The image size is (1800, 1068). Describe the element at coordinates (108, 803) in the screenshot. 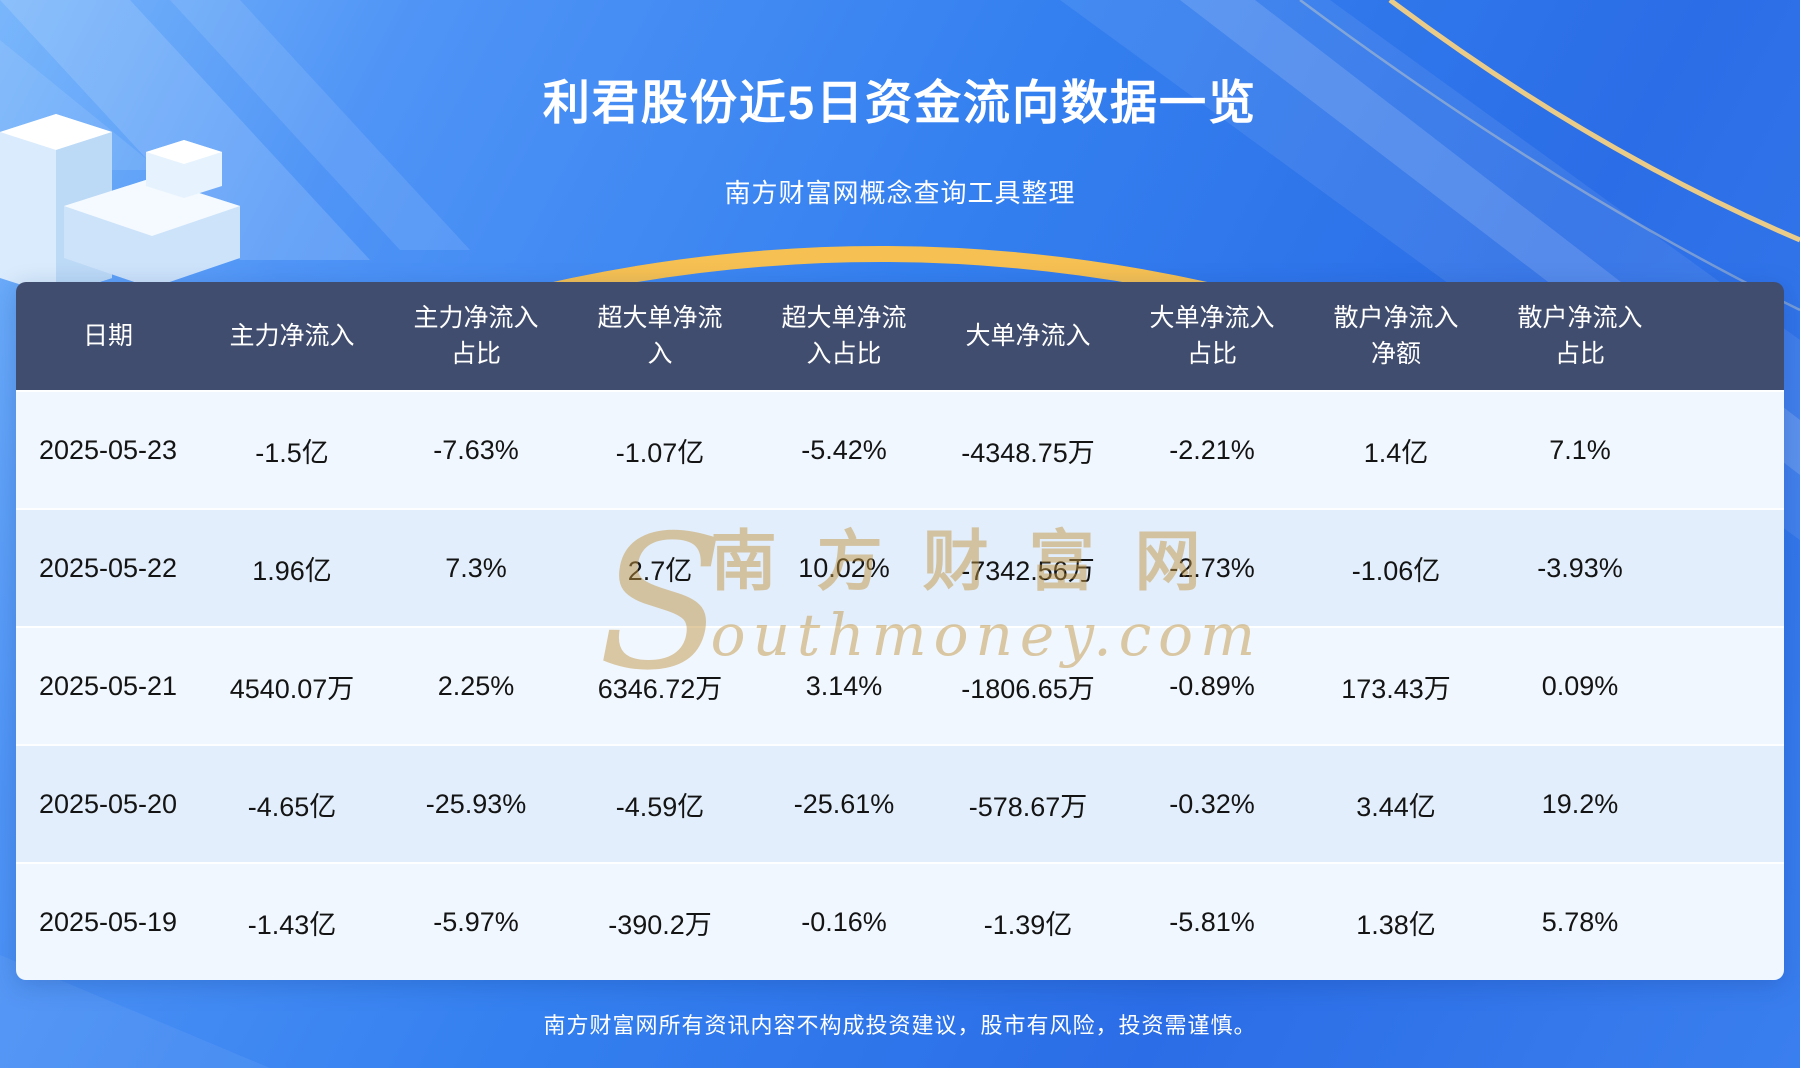

I see `date-cell: 2025-05-20` at that location.